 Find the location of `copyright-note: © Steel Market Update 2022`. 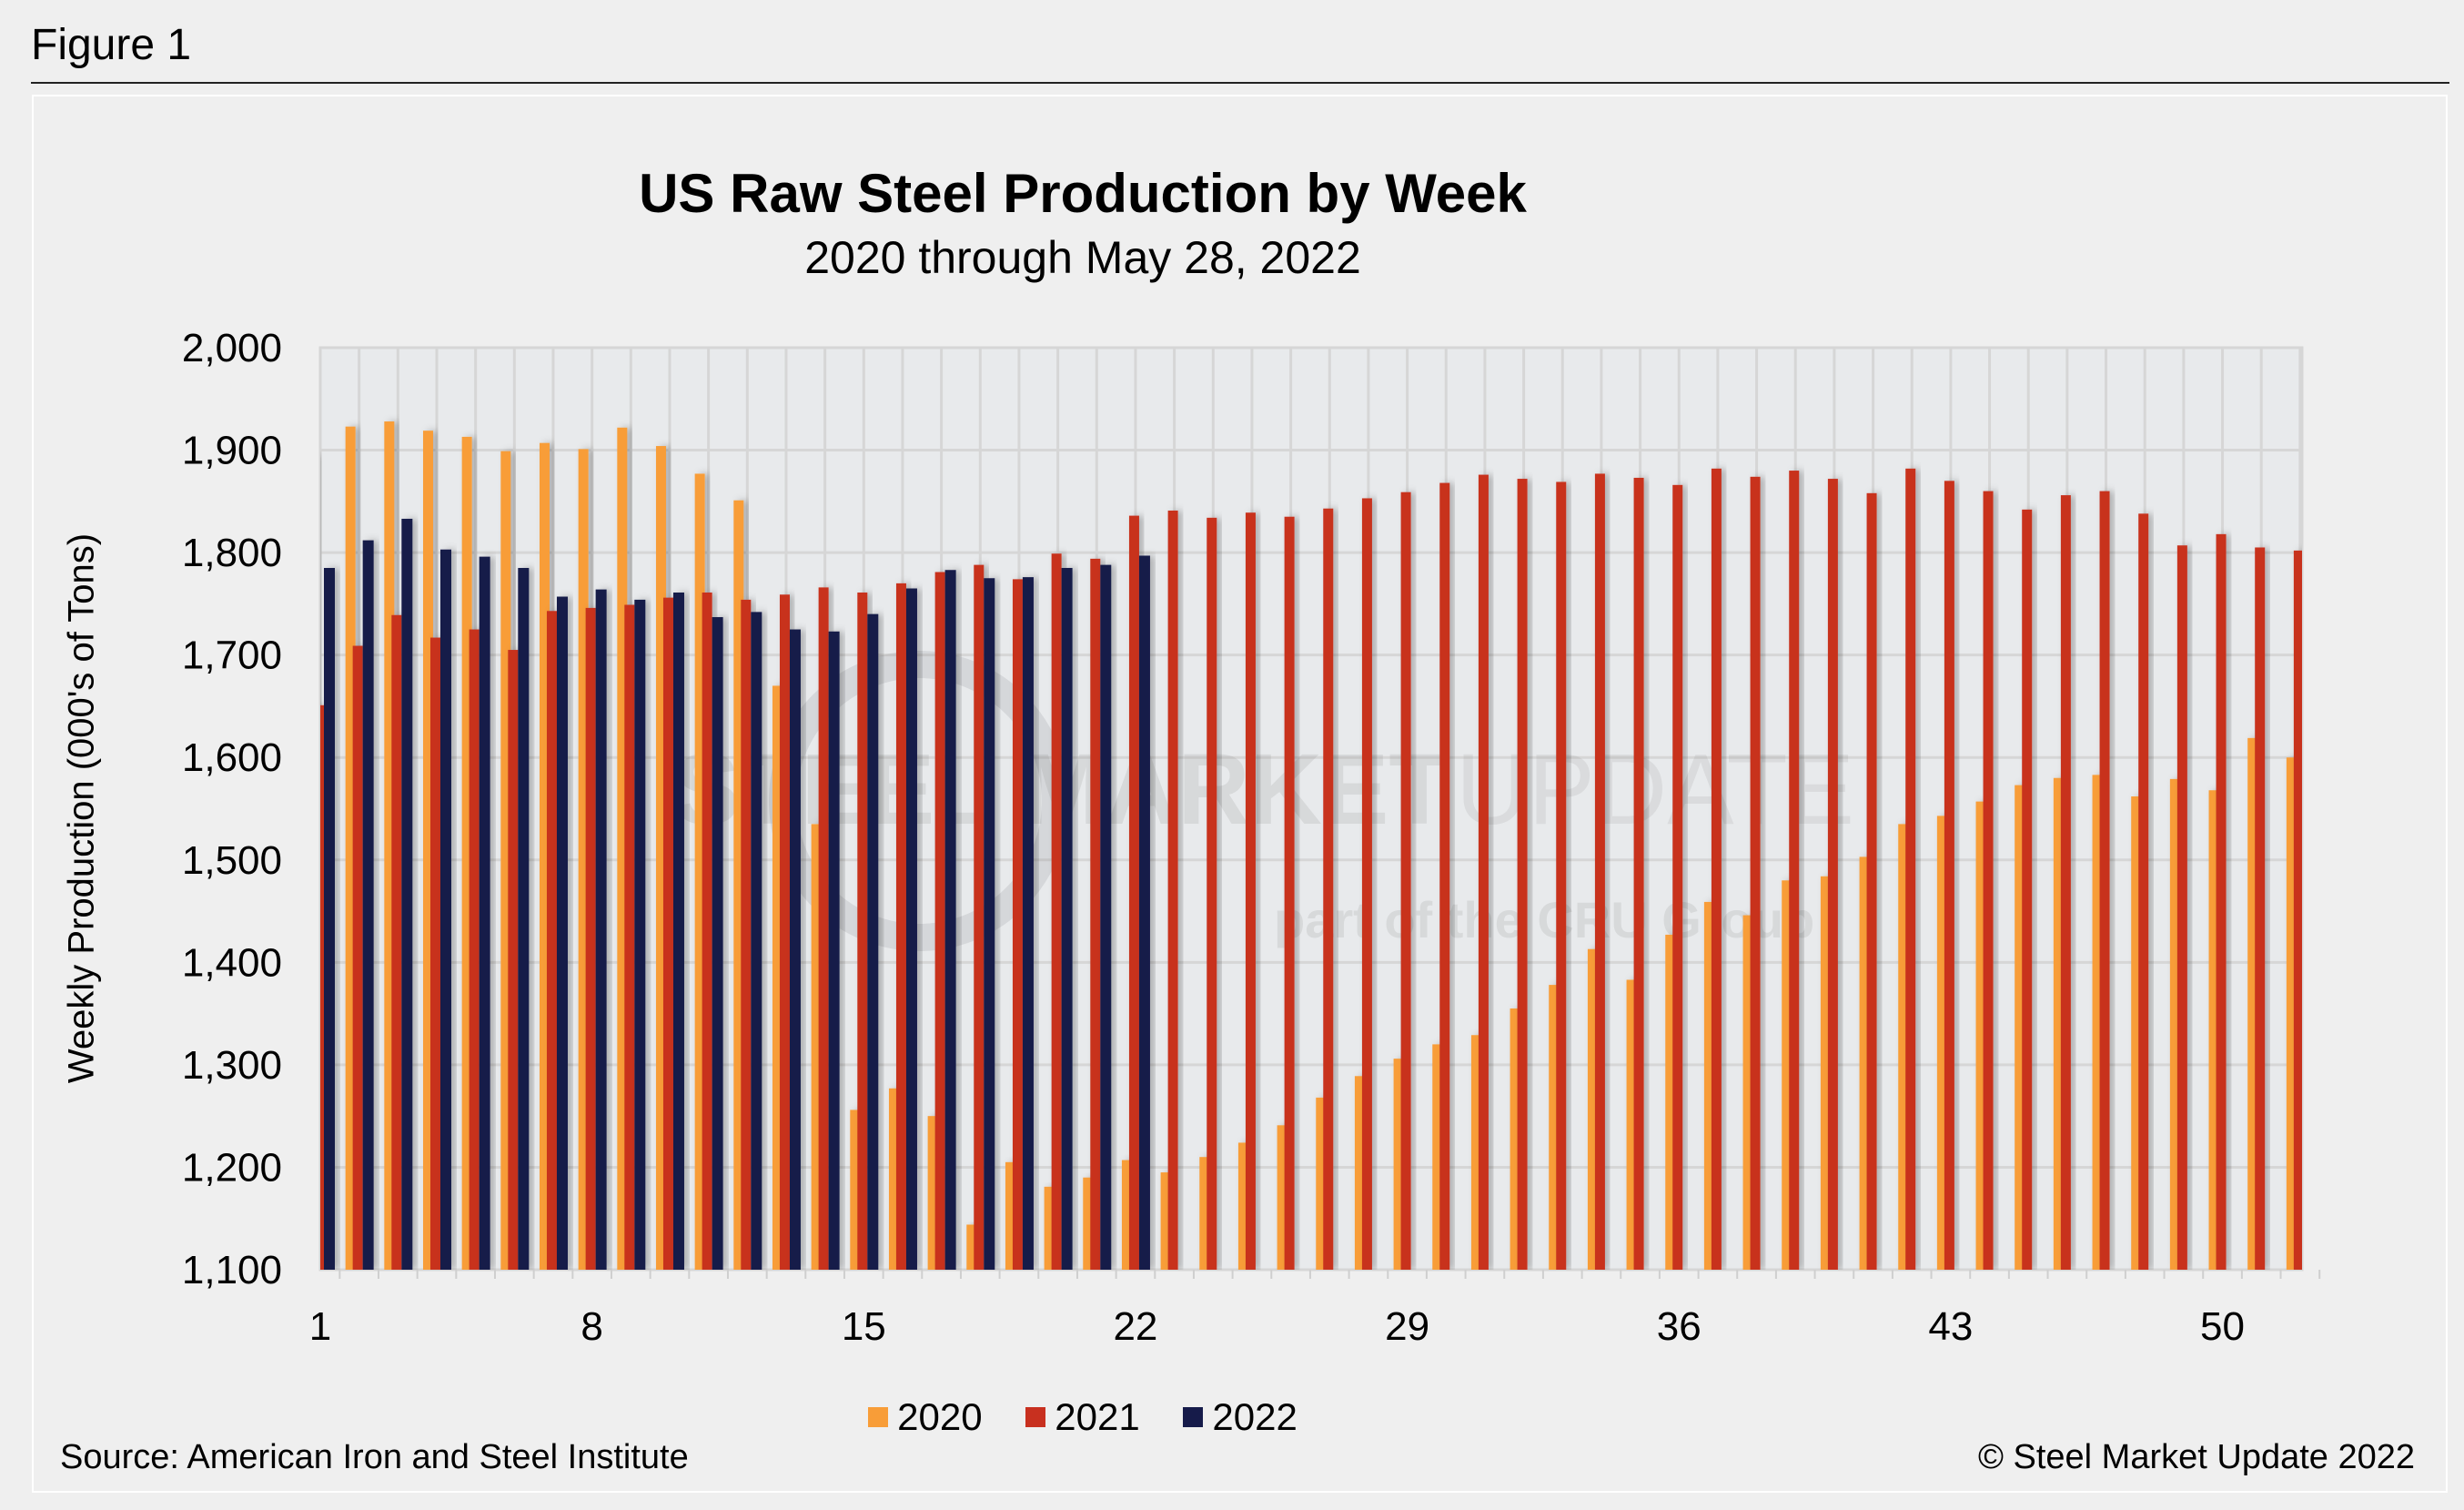

copyright-note: © Steel Market Update 2022 is located at coordinates (2196, 1457).